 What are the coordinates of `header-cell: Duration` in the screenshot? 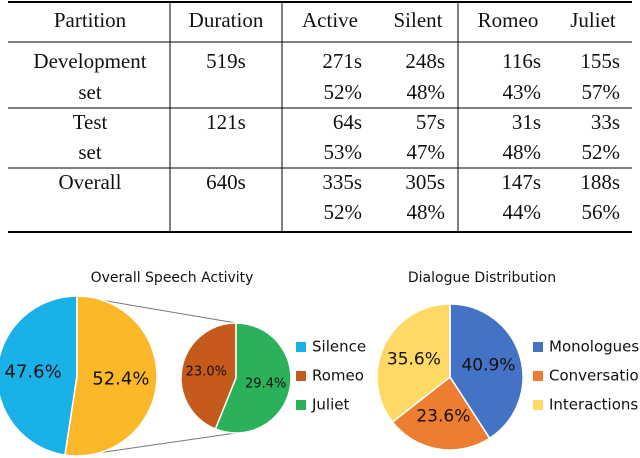 It's located at (226, 20).